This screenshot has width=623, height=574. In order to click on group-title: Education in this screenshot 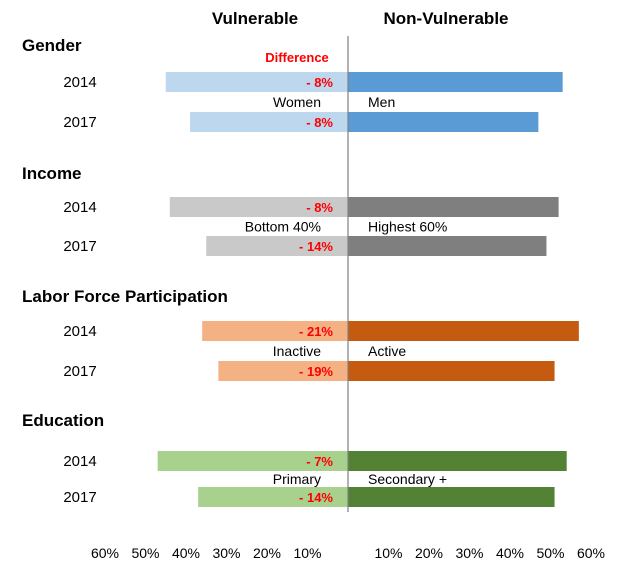, I will do `click(63, 420)`.